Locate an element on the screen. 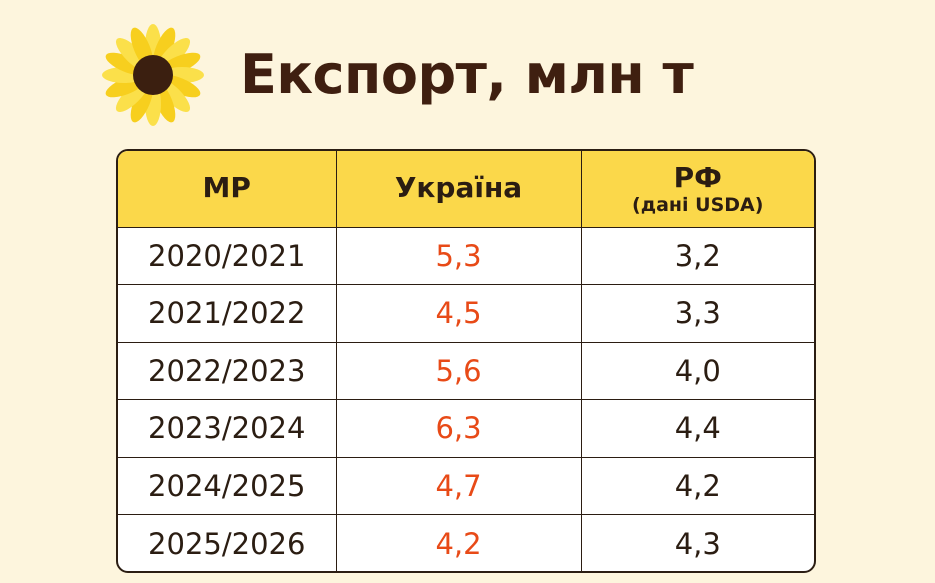  header-season: МР is located at coordinates (227, 189).